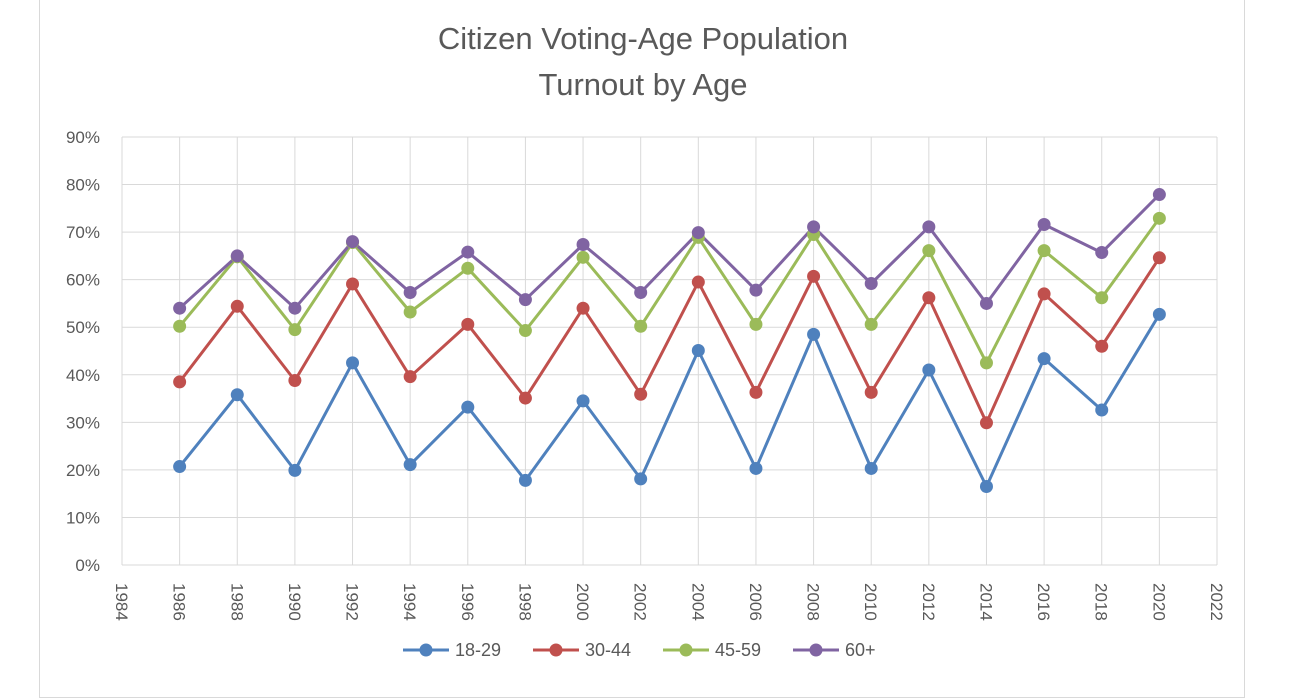  I want to click on x-tick-label: 2012, so click(928, 602).